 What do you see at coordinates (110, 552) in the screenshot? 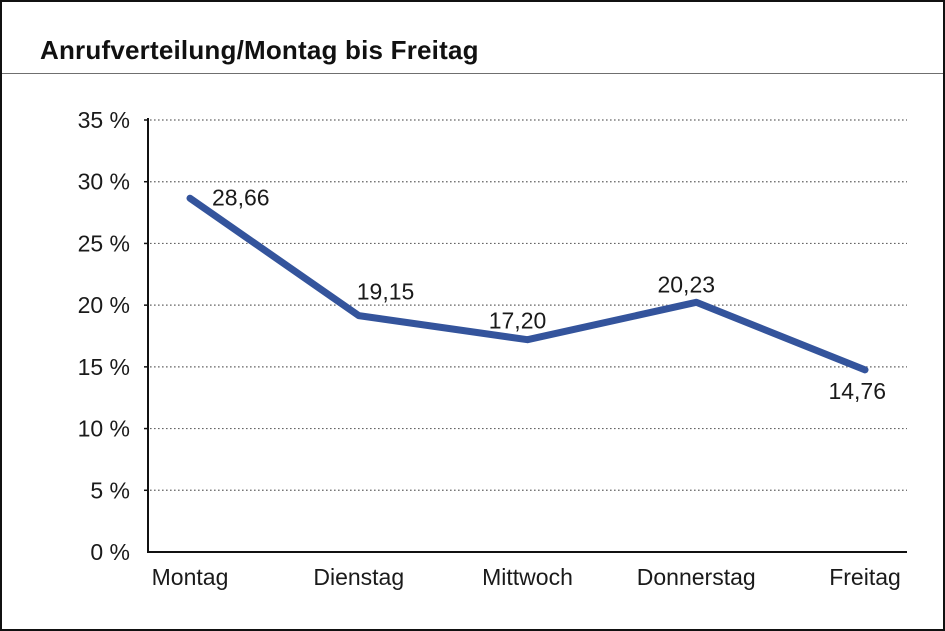
I see `y-tick-label: 0 %` at bounding box center [110, 552].